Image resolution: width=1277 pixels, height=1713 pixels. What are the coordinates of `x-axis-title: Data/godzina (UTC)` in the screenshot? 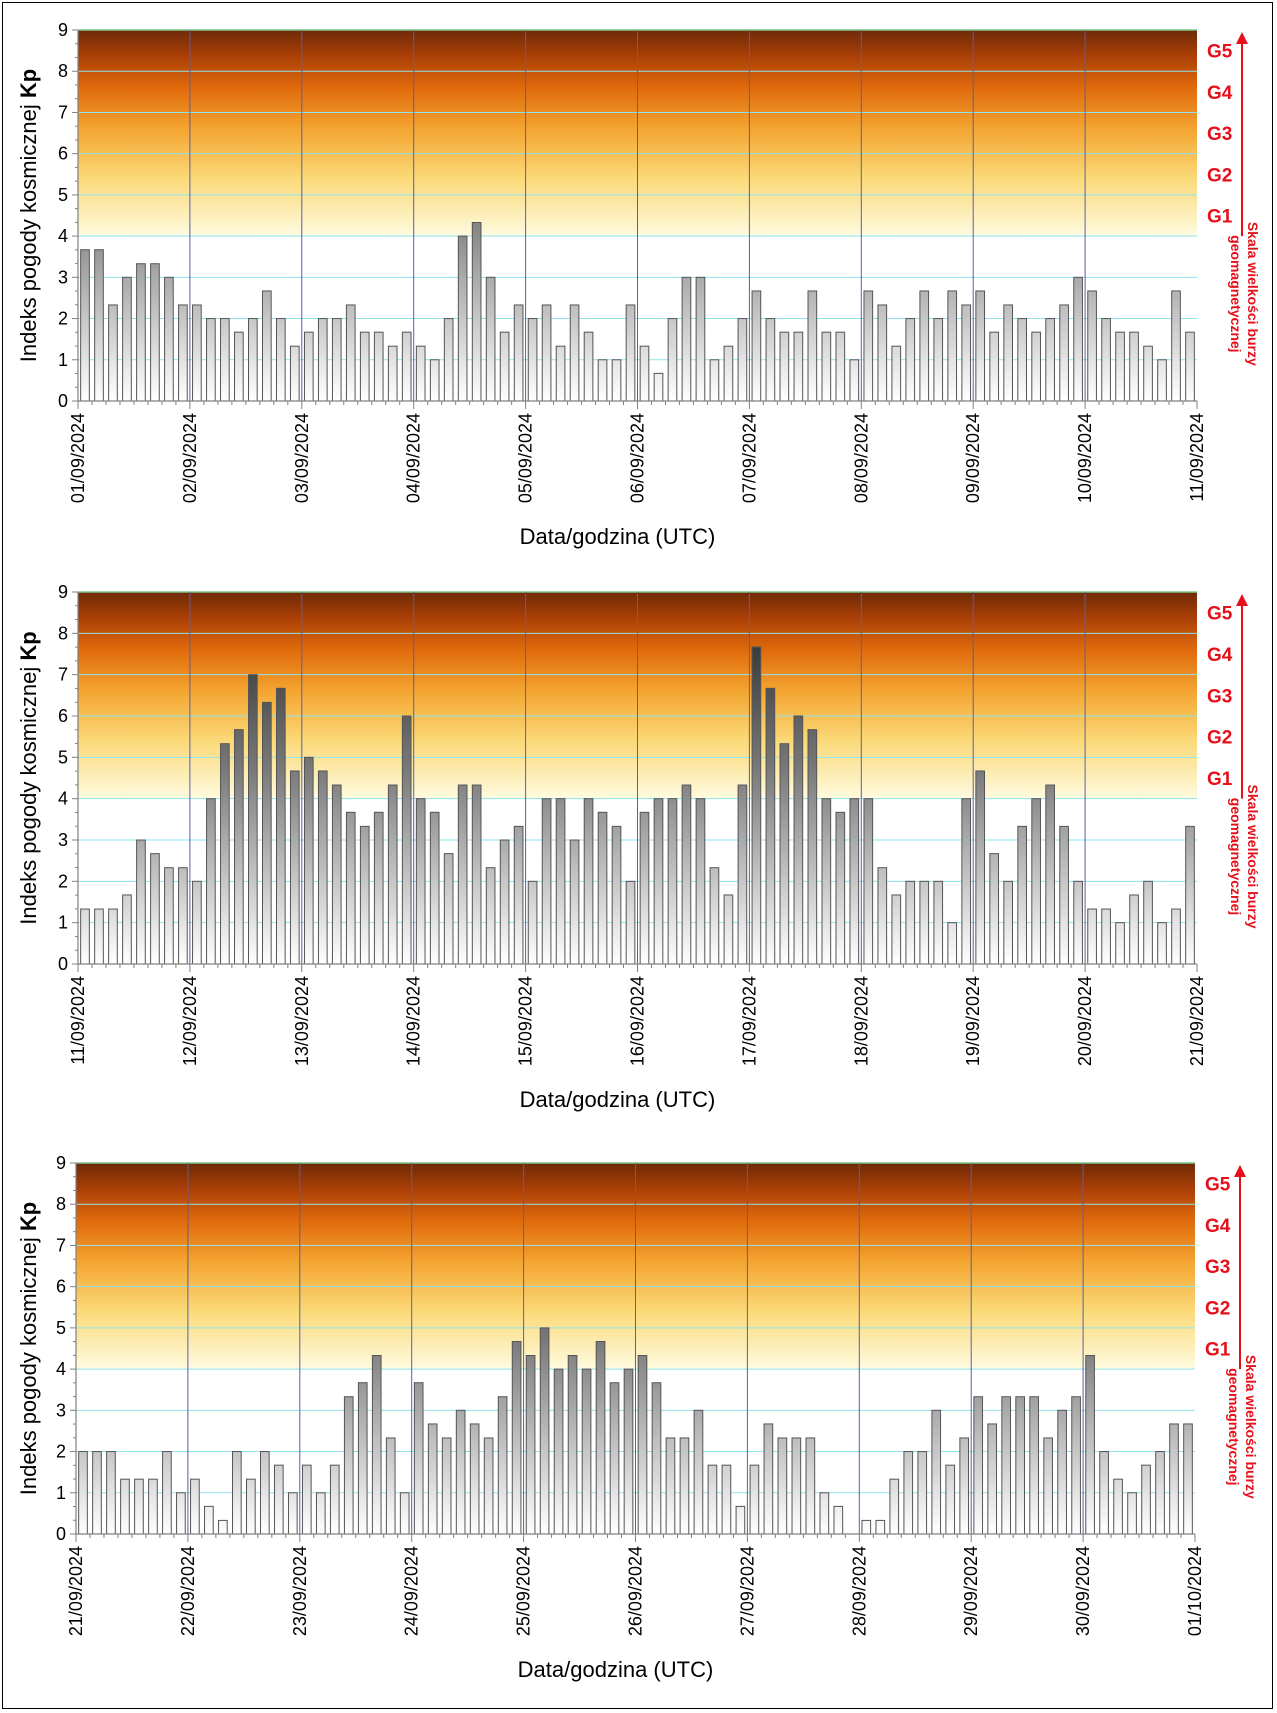 It's located at (618, 1099).